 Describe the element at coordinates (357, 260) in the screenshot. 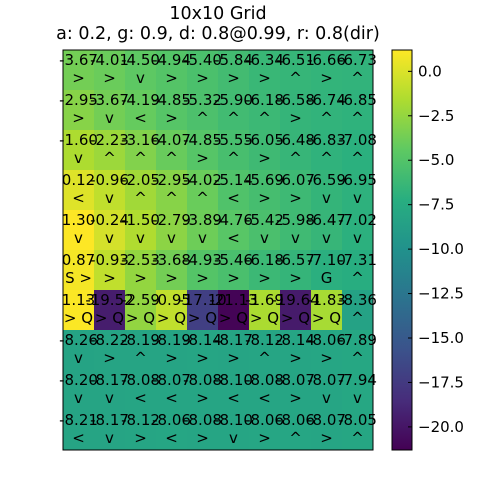

I see `cell-value-label: -7.31` at that location.